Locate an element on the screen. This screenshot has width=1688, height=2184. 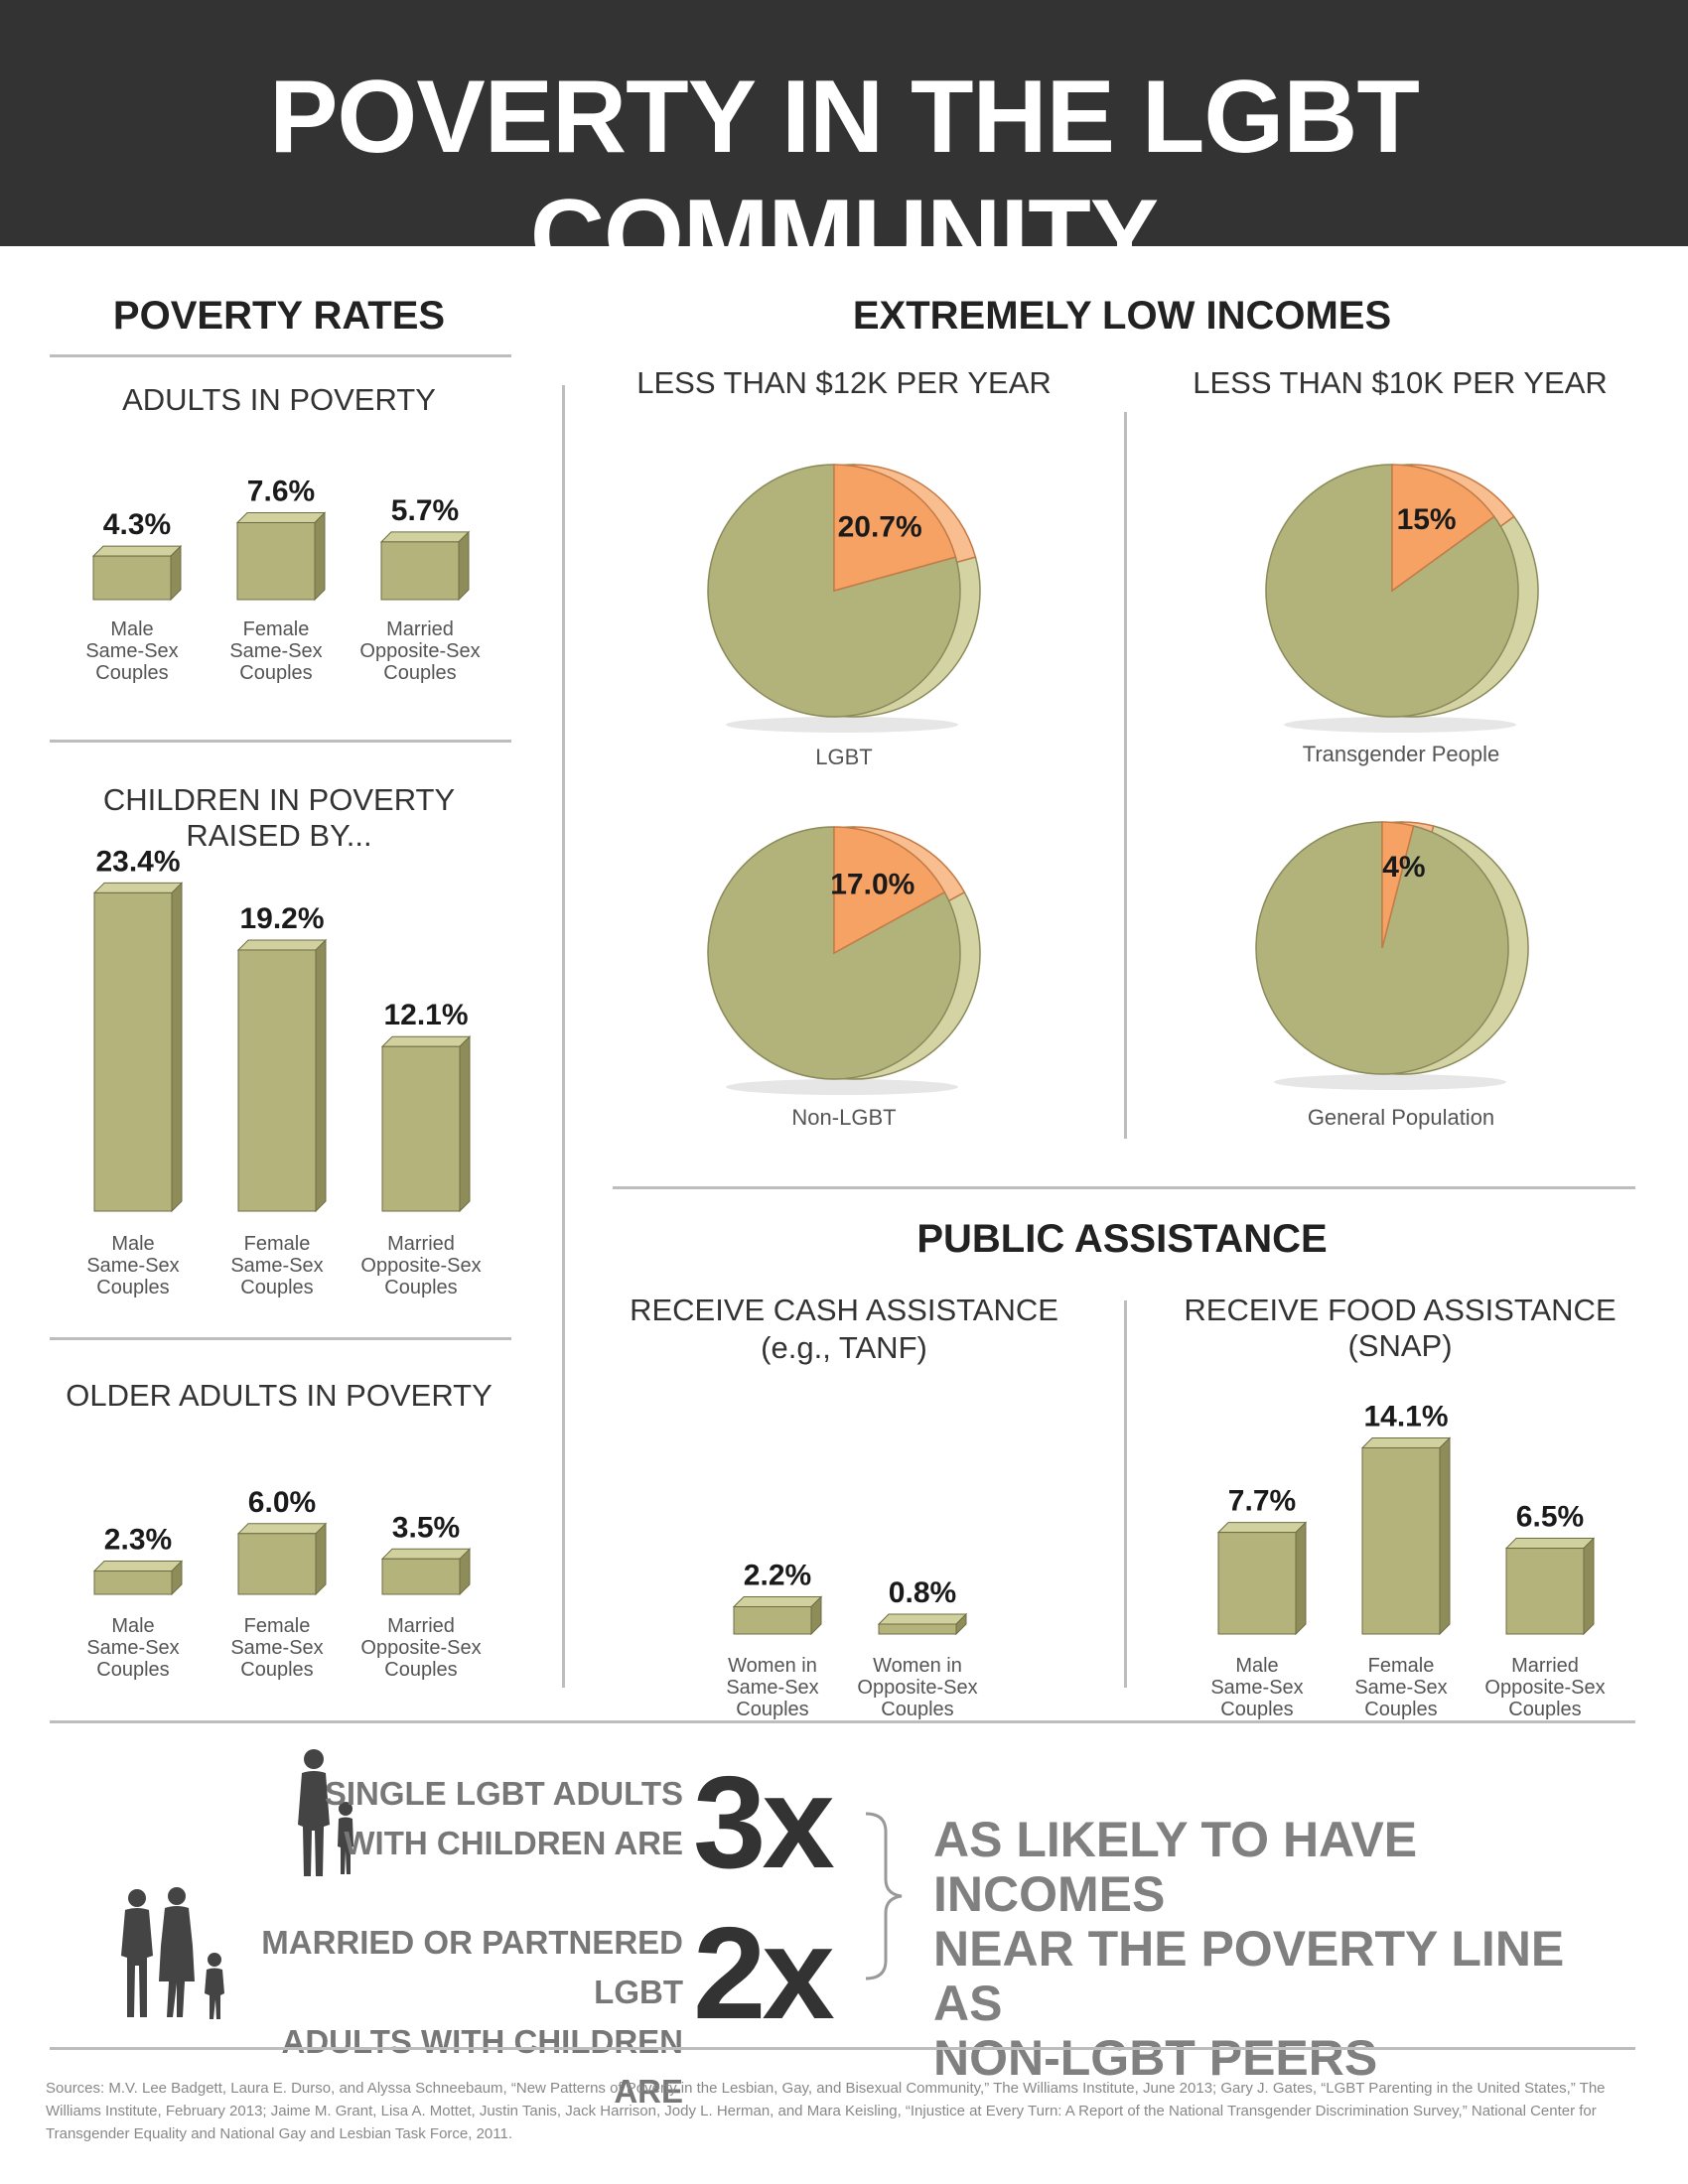
bar-value-label: 4.3% is located at coordinates (137, 524).